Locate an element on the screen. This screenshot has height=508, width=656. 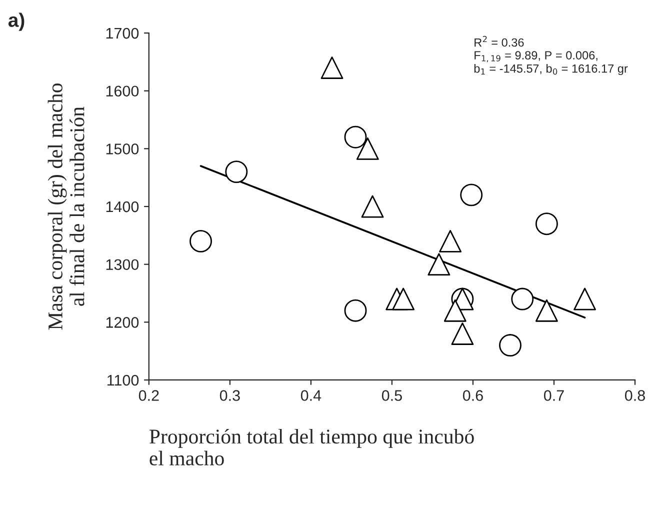
x-tick-label: 0.3 is located at coordinates (230, 395).